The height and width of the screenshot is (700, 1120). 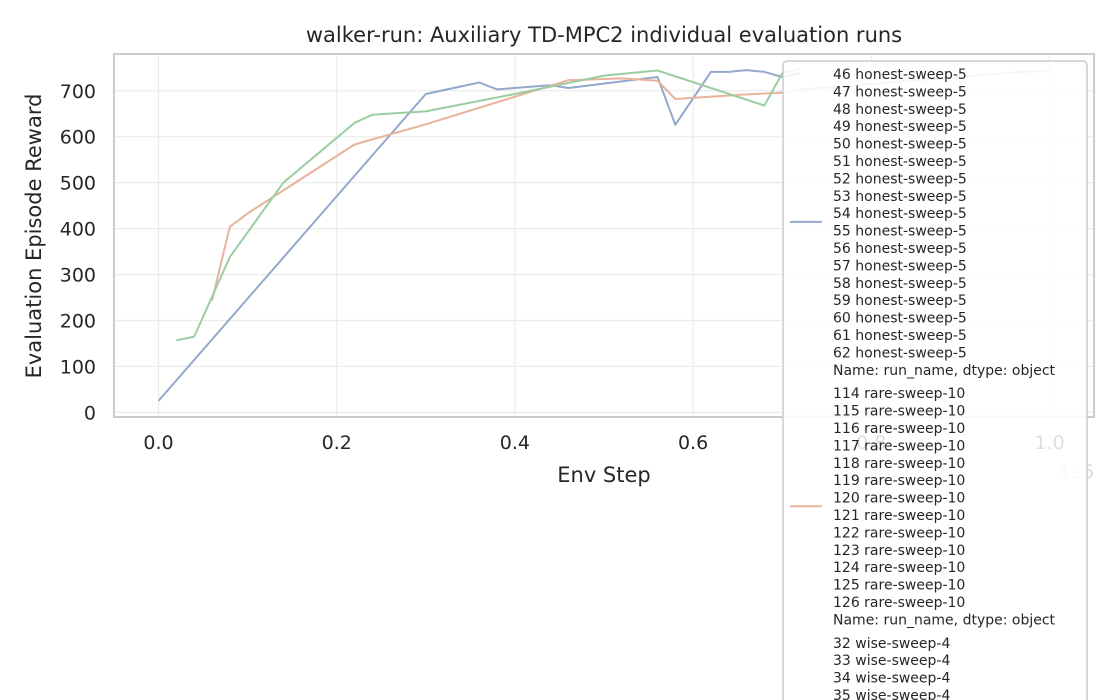 What do you see at coordinates (899, 568) in the screenshot?
I see `legend-entry-text: 124 rare-sweep-10` at bounding box center [899, 568].